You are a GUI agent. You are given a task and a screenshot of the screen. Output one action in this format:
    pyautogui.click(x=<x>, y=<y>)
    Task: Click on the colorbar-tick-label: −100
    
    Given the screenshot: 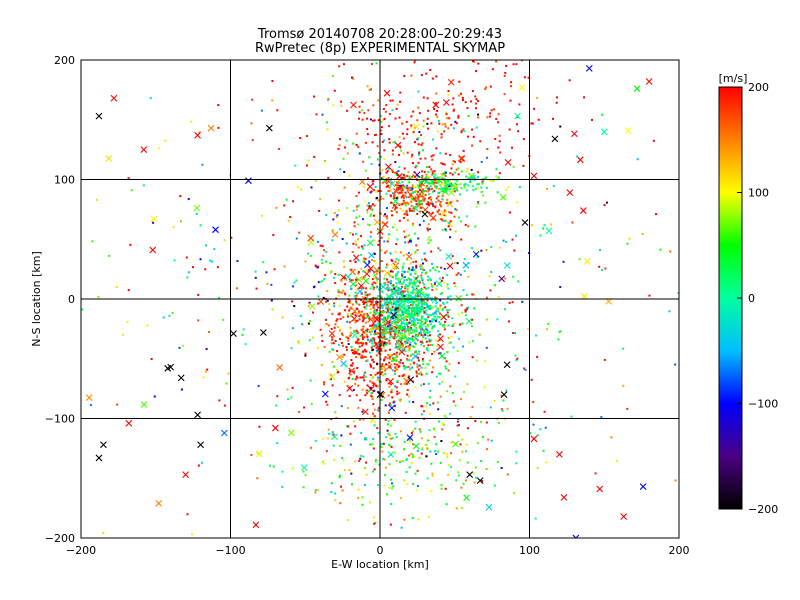 What is the action you would take?
    pyautogui.click(x=763, y=404)
    